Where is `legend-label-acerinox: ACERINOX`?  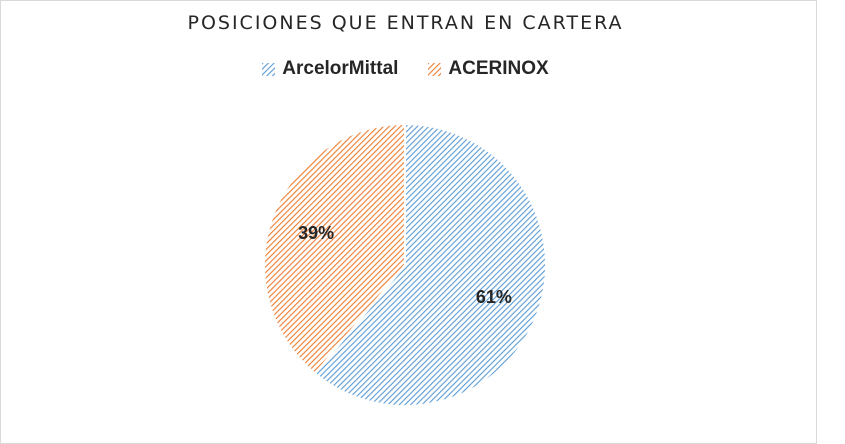 legend-label-acerinox: ACERINOX is located at coordinates (498, 68).